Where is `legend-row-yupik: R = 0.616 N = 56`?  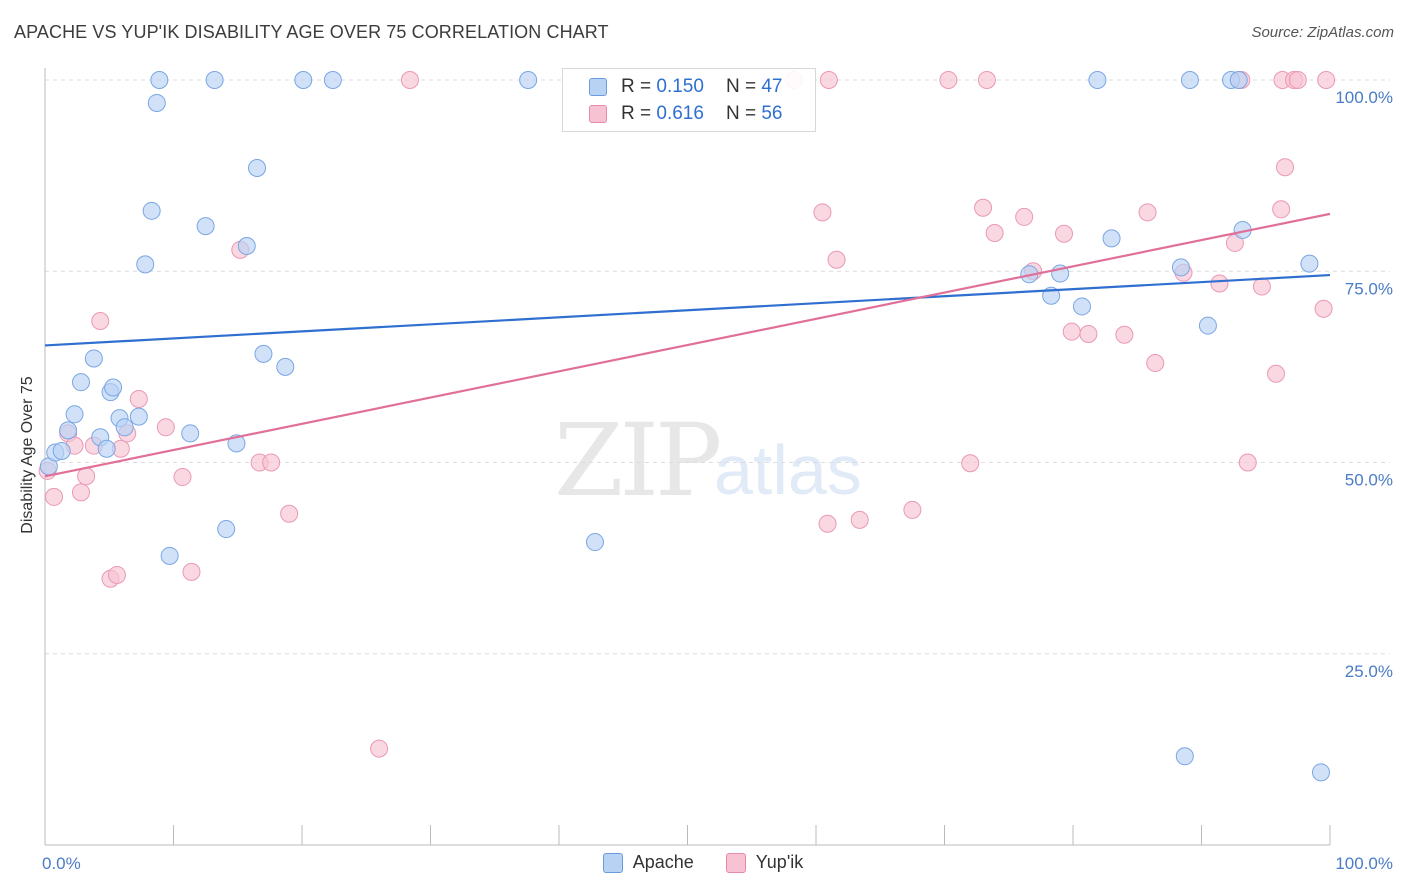 legend-row-yupik: R = 0.616 N = 56 is located at coordinates (685, 114).